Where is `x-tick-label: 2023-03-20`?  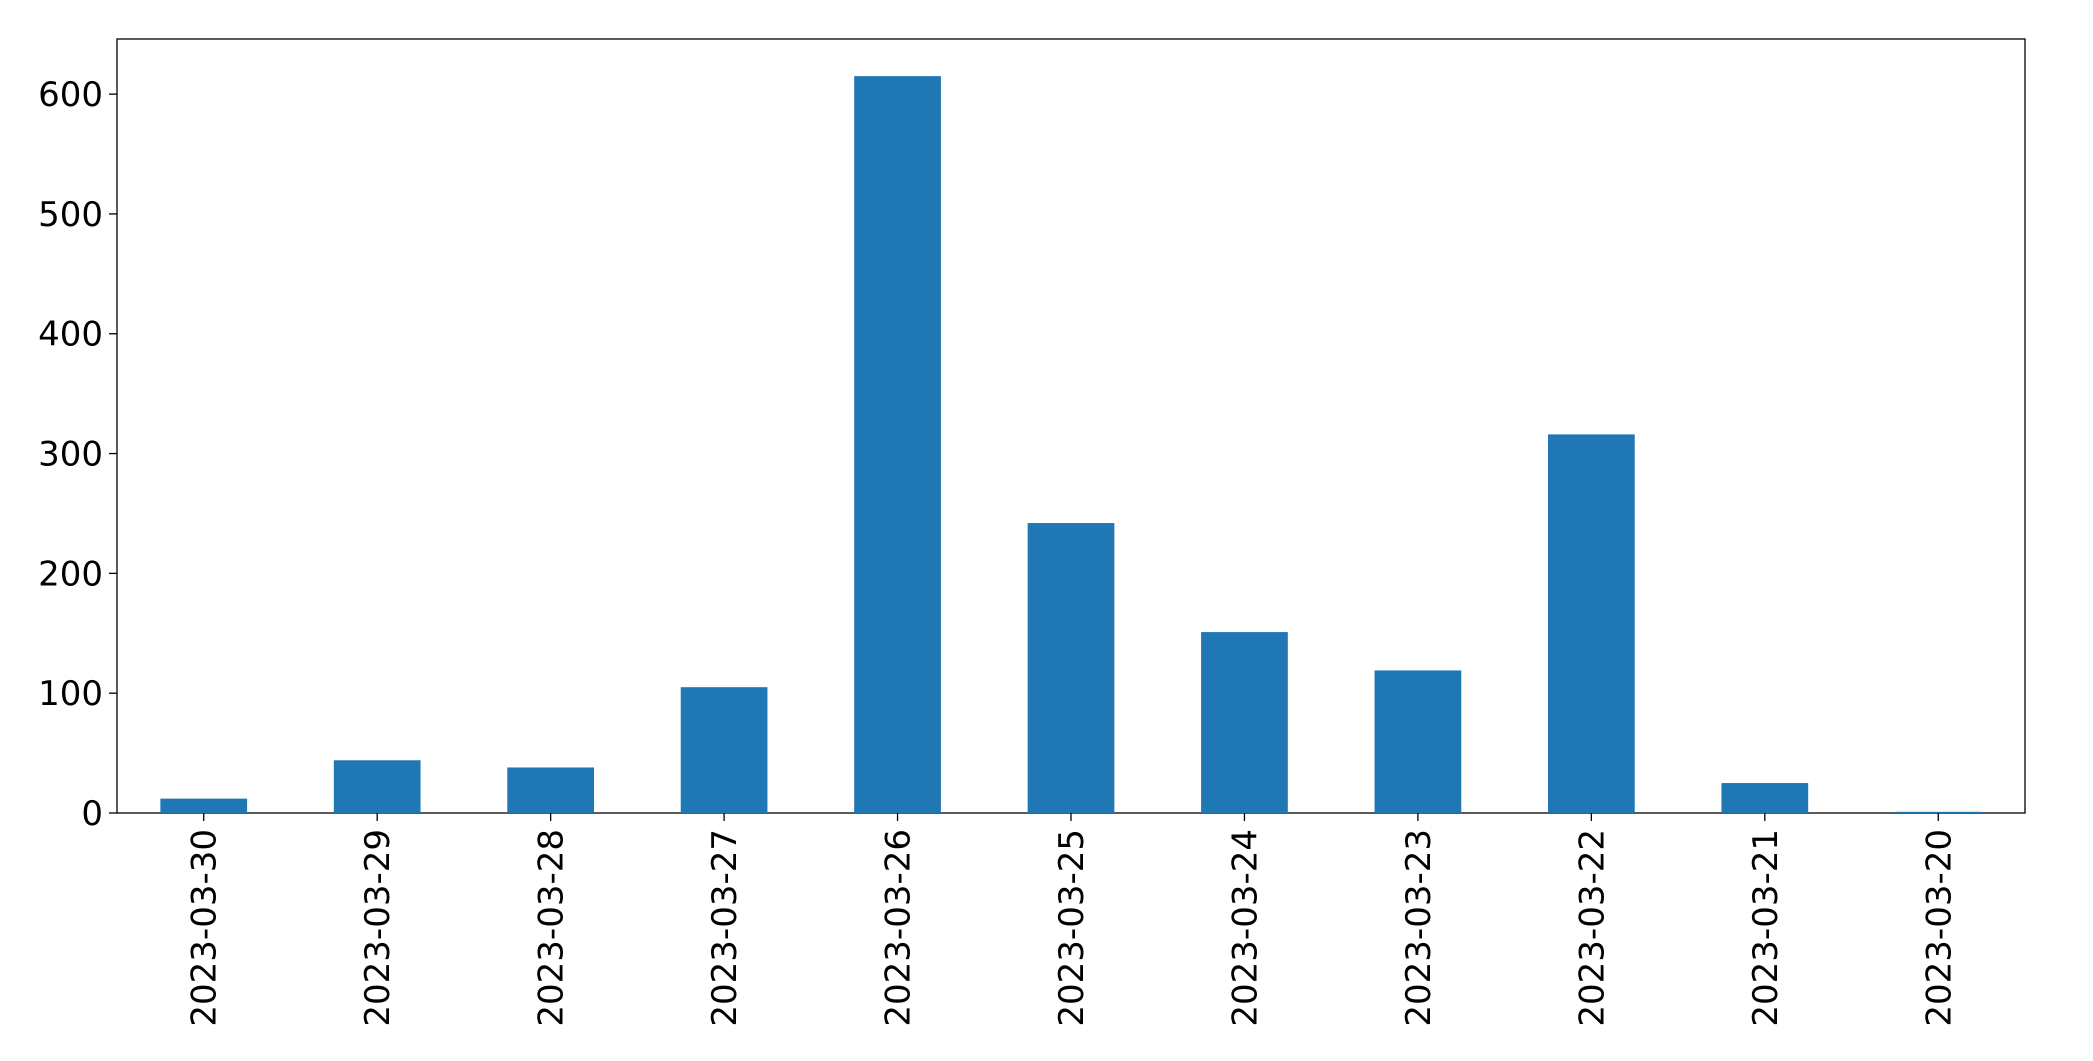
x-tick-label: 2023-03-20 is located at coordinates (1939, 928).